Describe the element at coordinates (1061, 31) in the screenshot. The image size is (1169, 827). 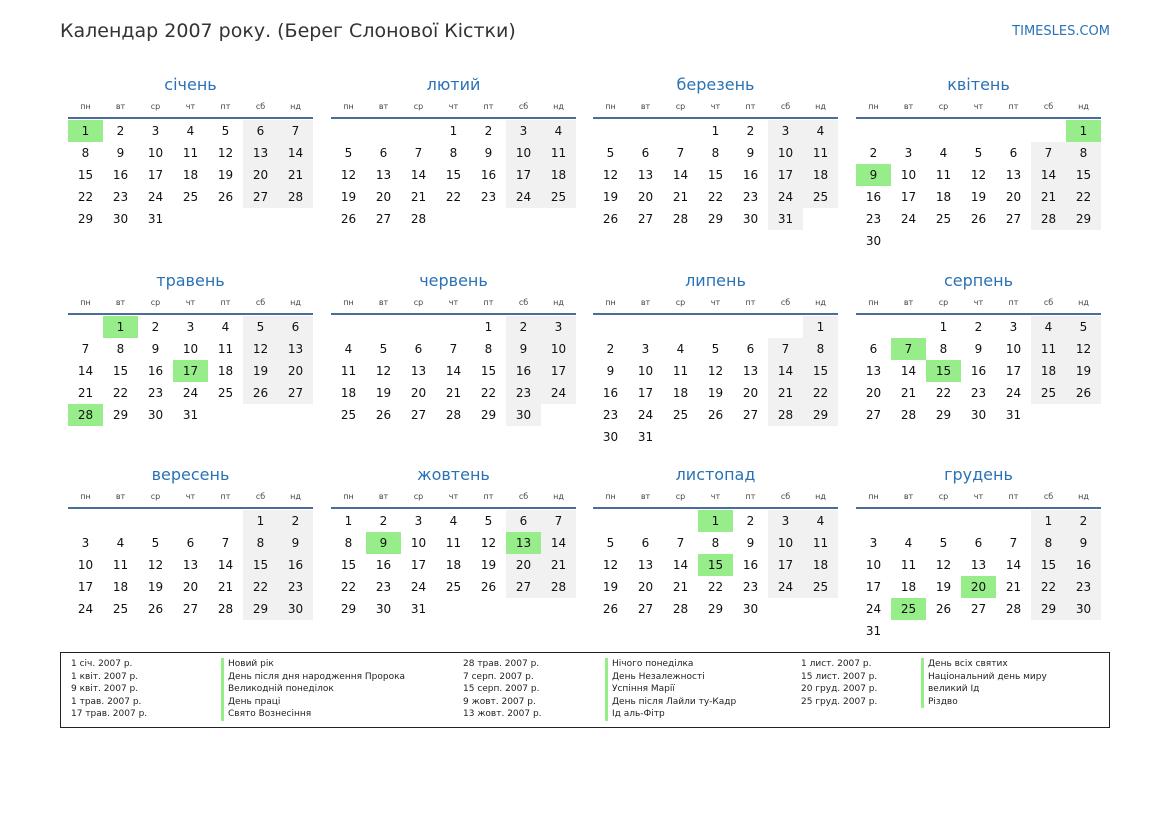
I see `site-logo: TIMESLES.COM` at that location.